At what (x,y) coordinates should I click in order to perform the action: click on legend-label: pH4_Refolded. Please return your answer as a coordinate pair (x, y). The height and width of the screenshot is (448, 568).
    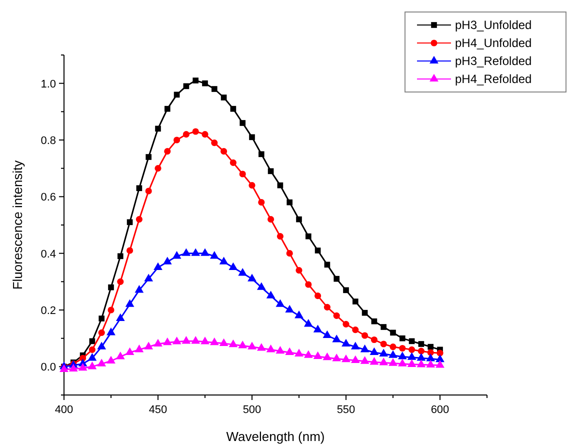
    Looking at the image, I should click on (493, 79).